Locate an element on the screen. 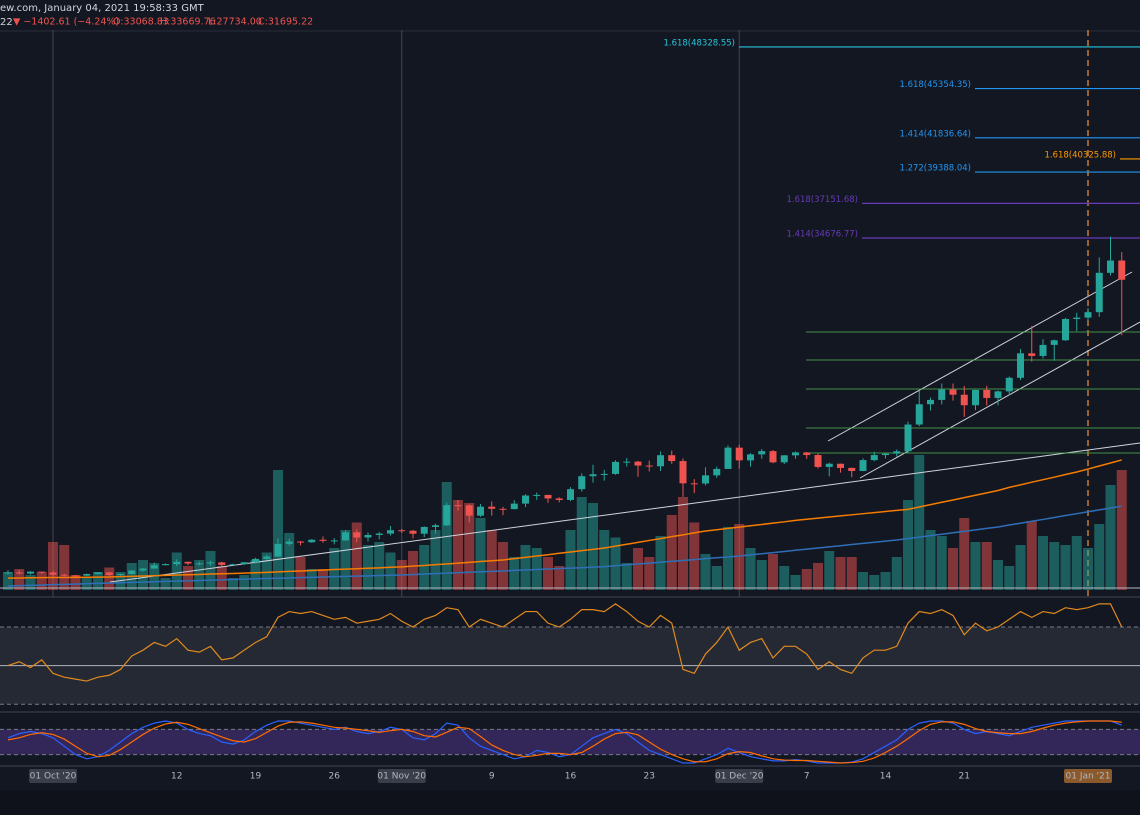 This screenshot has height=815, width=1140. rsi-line is located at coordinates (565, 642).